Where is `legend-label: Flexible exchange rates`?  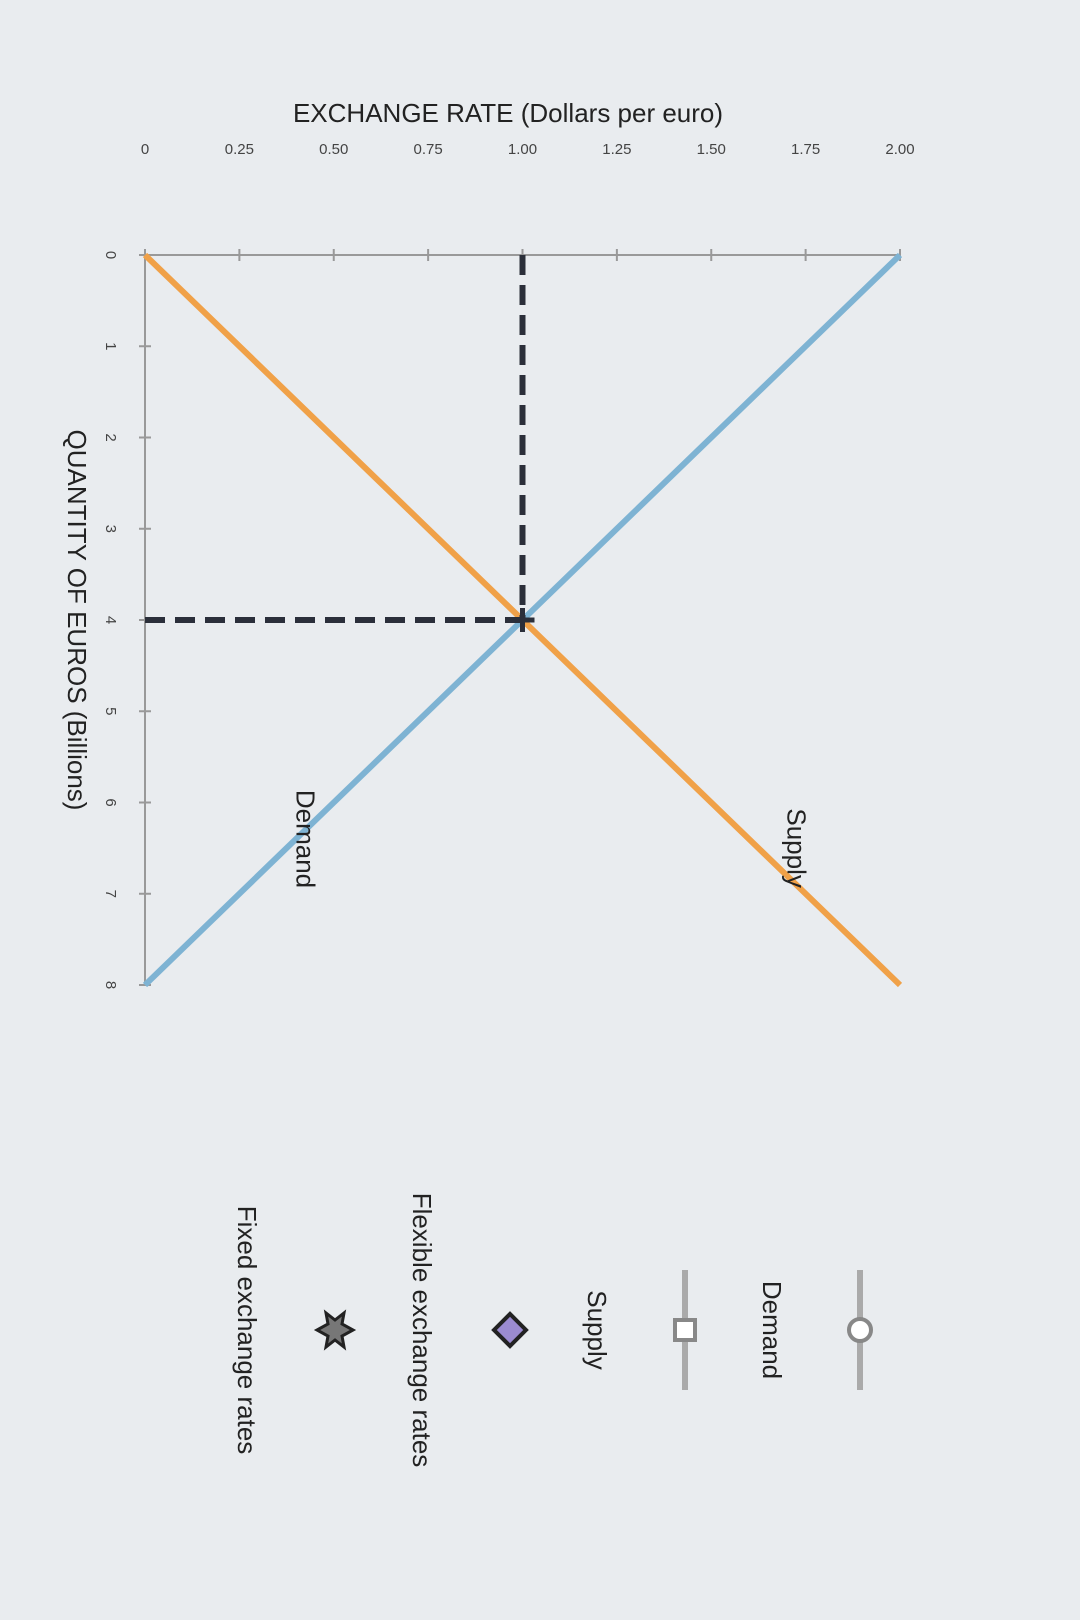 legend-label: Flexible exchange rates is located at coordinates (422, 1330).